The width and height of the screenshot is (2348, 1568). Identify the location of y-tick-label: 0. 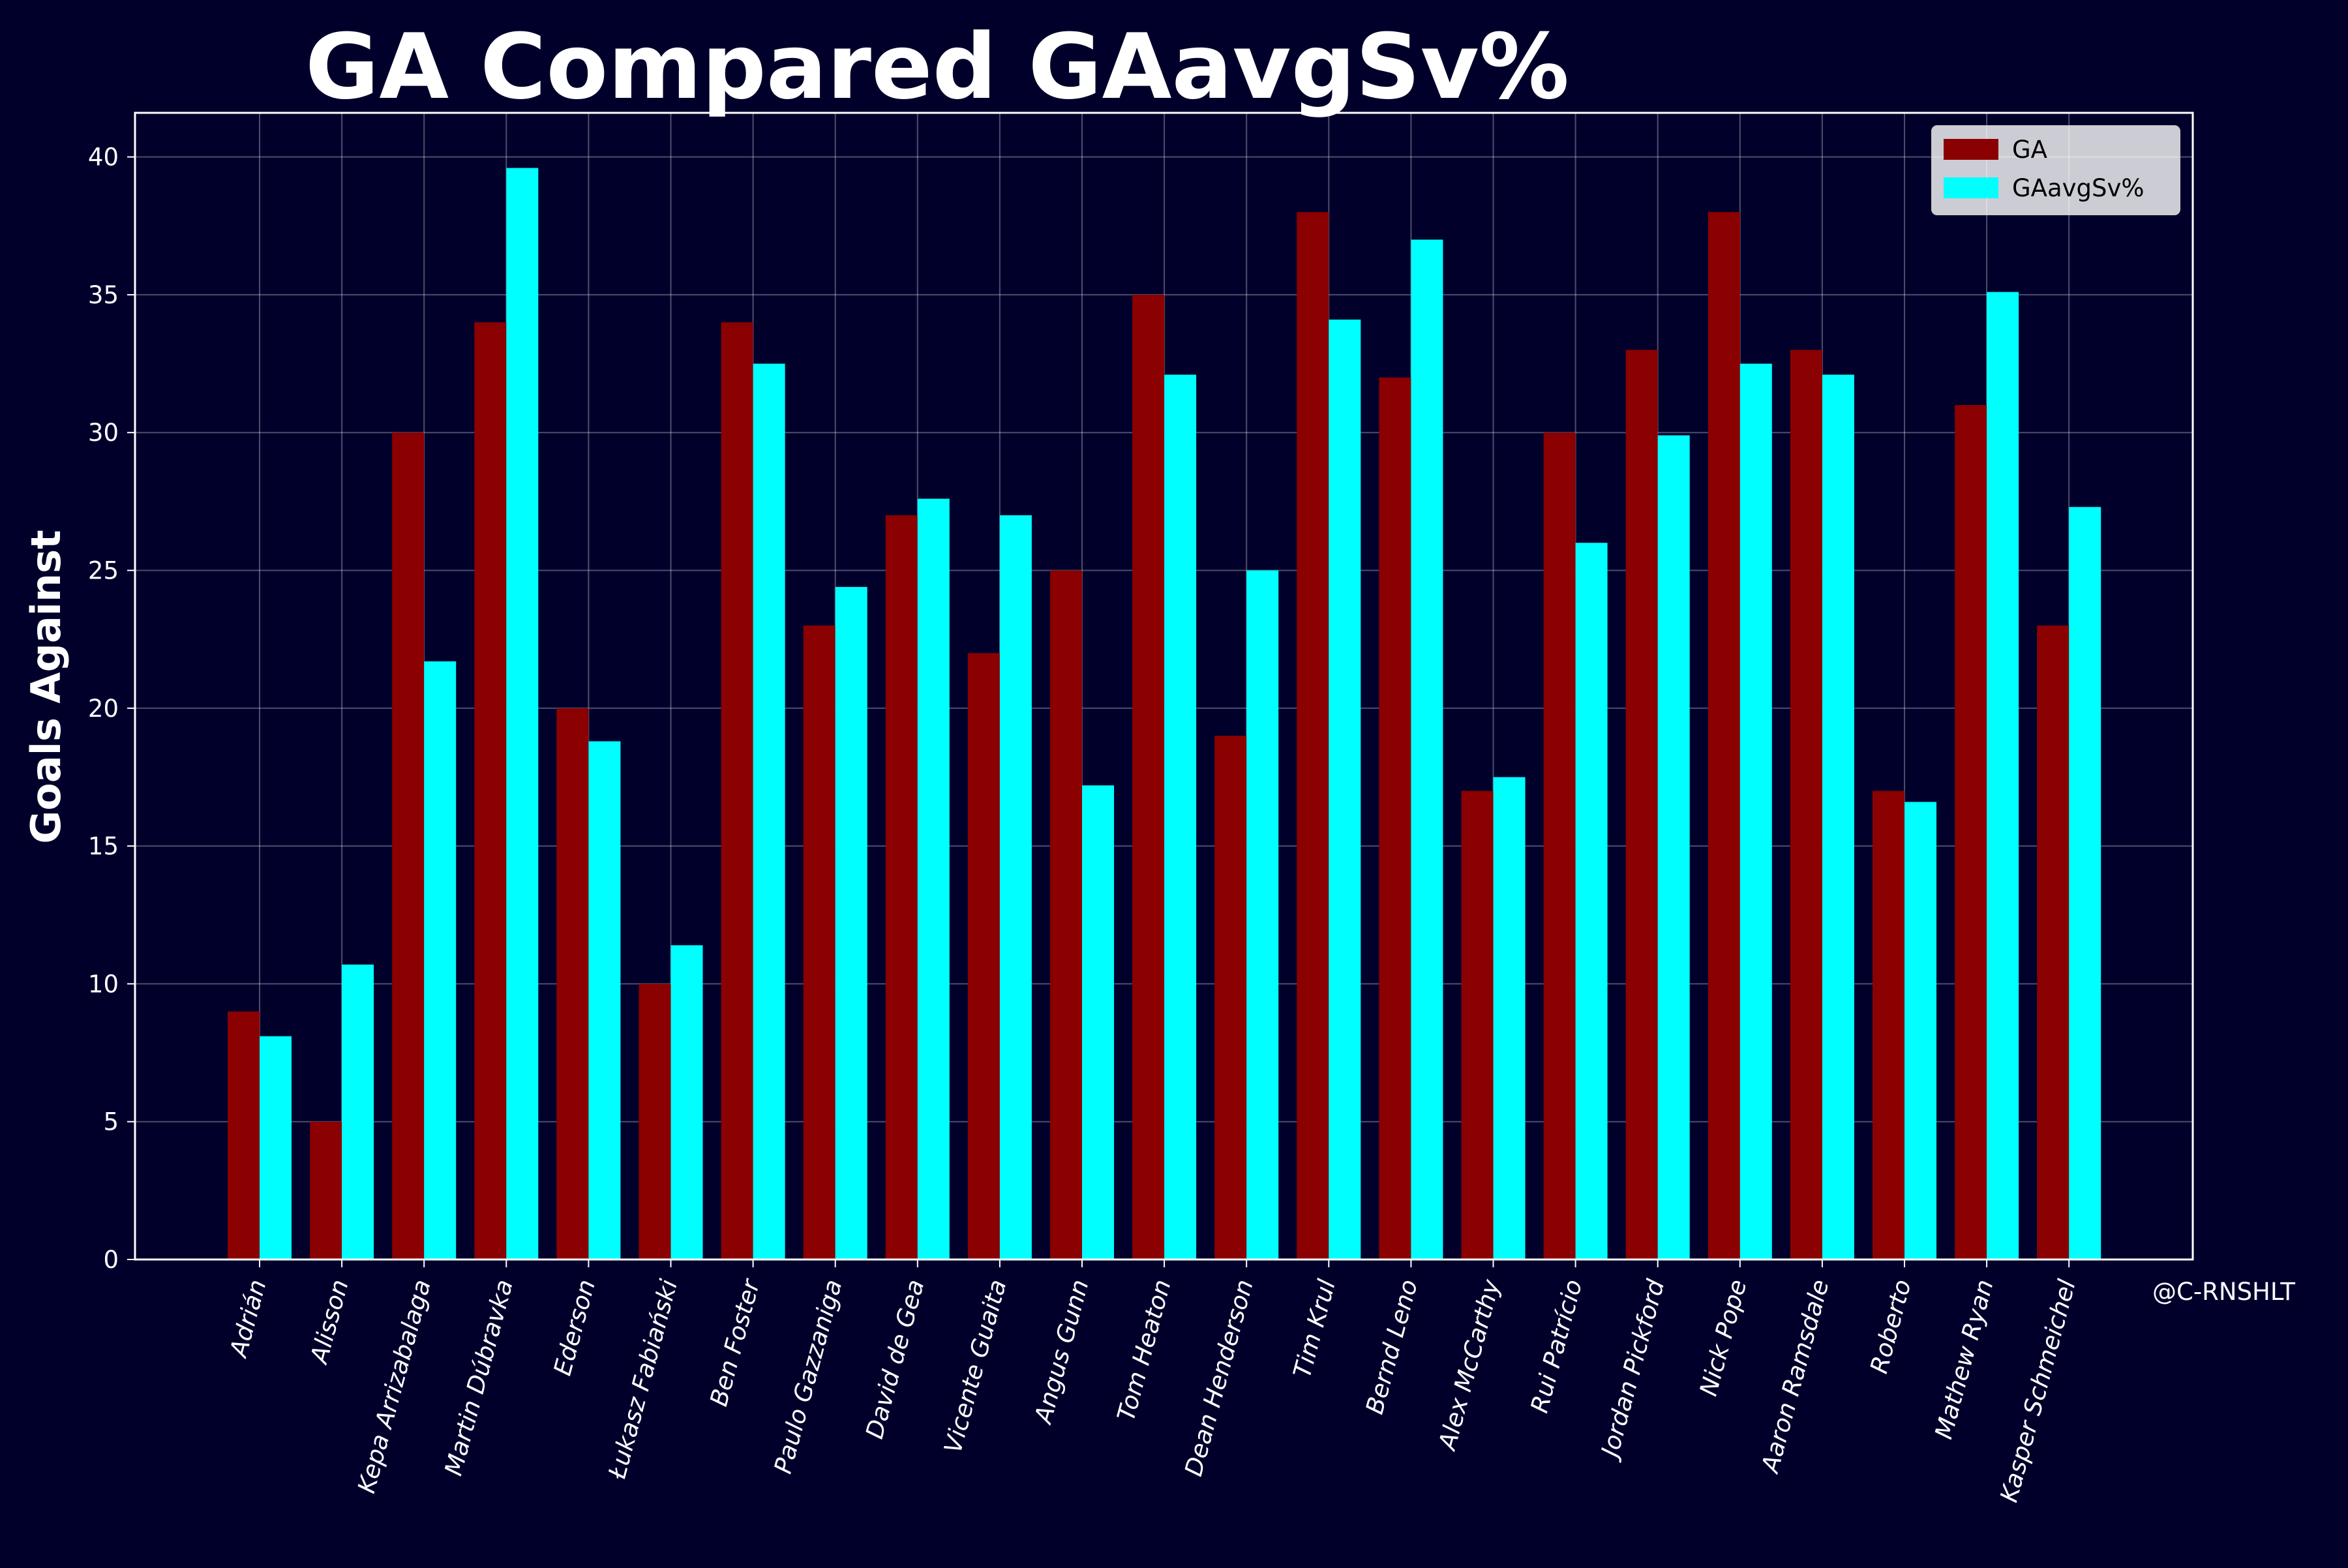
(111, 1260).